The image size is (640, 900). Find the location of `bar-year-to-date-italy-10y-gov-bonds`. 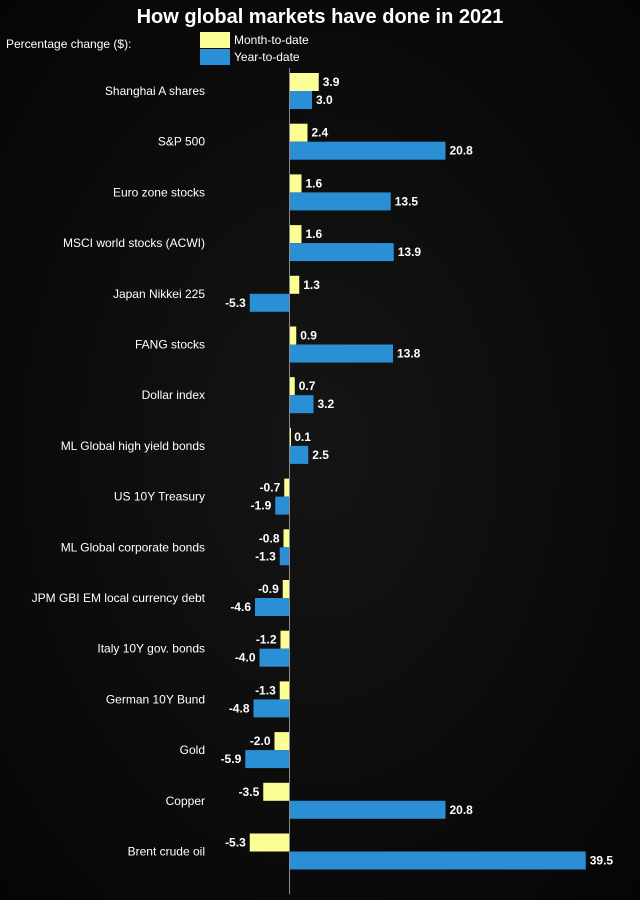

bar-year-to-date-italy-10y-gov-bonds is located at coordinates (274, 657).